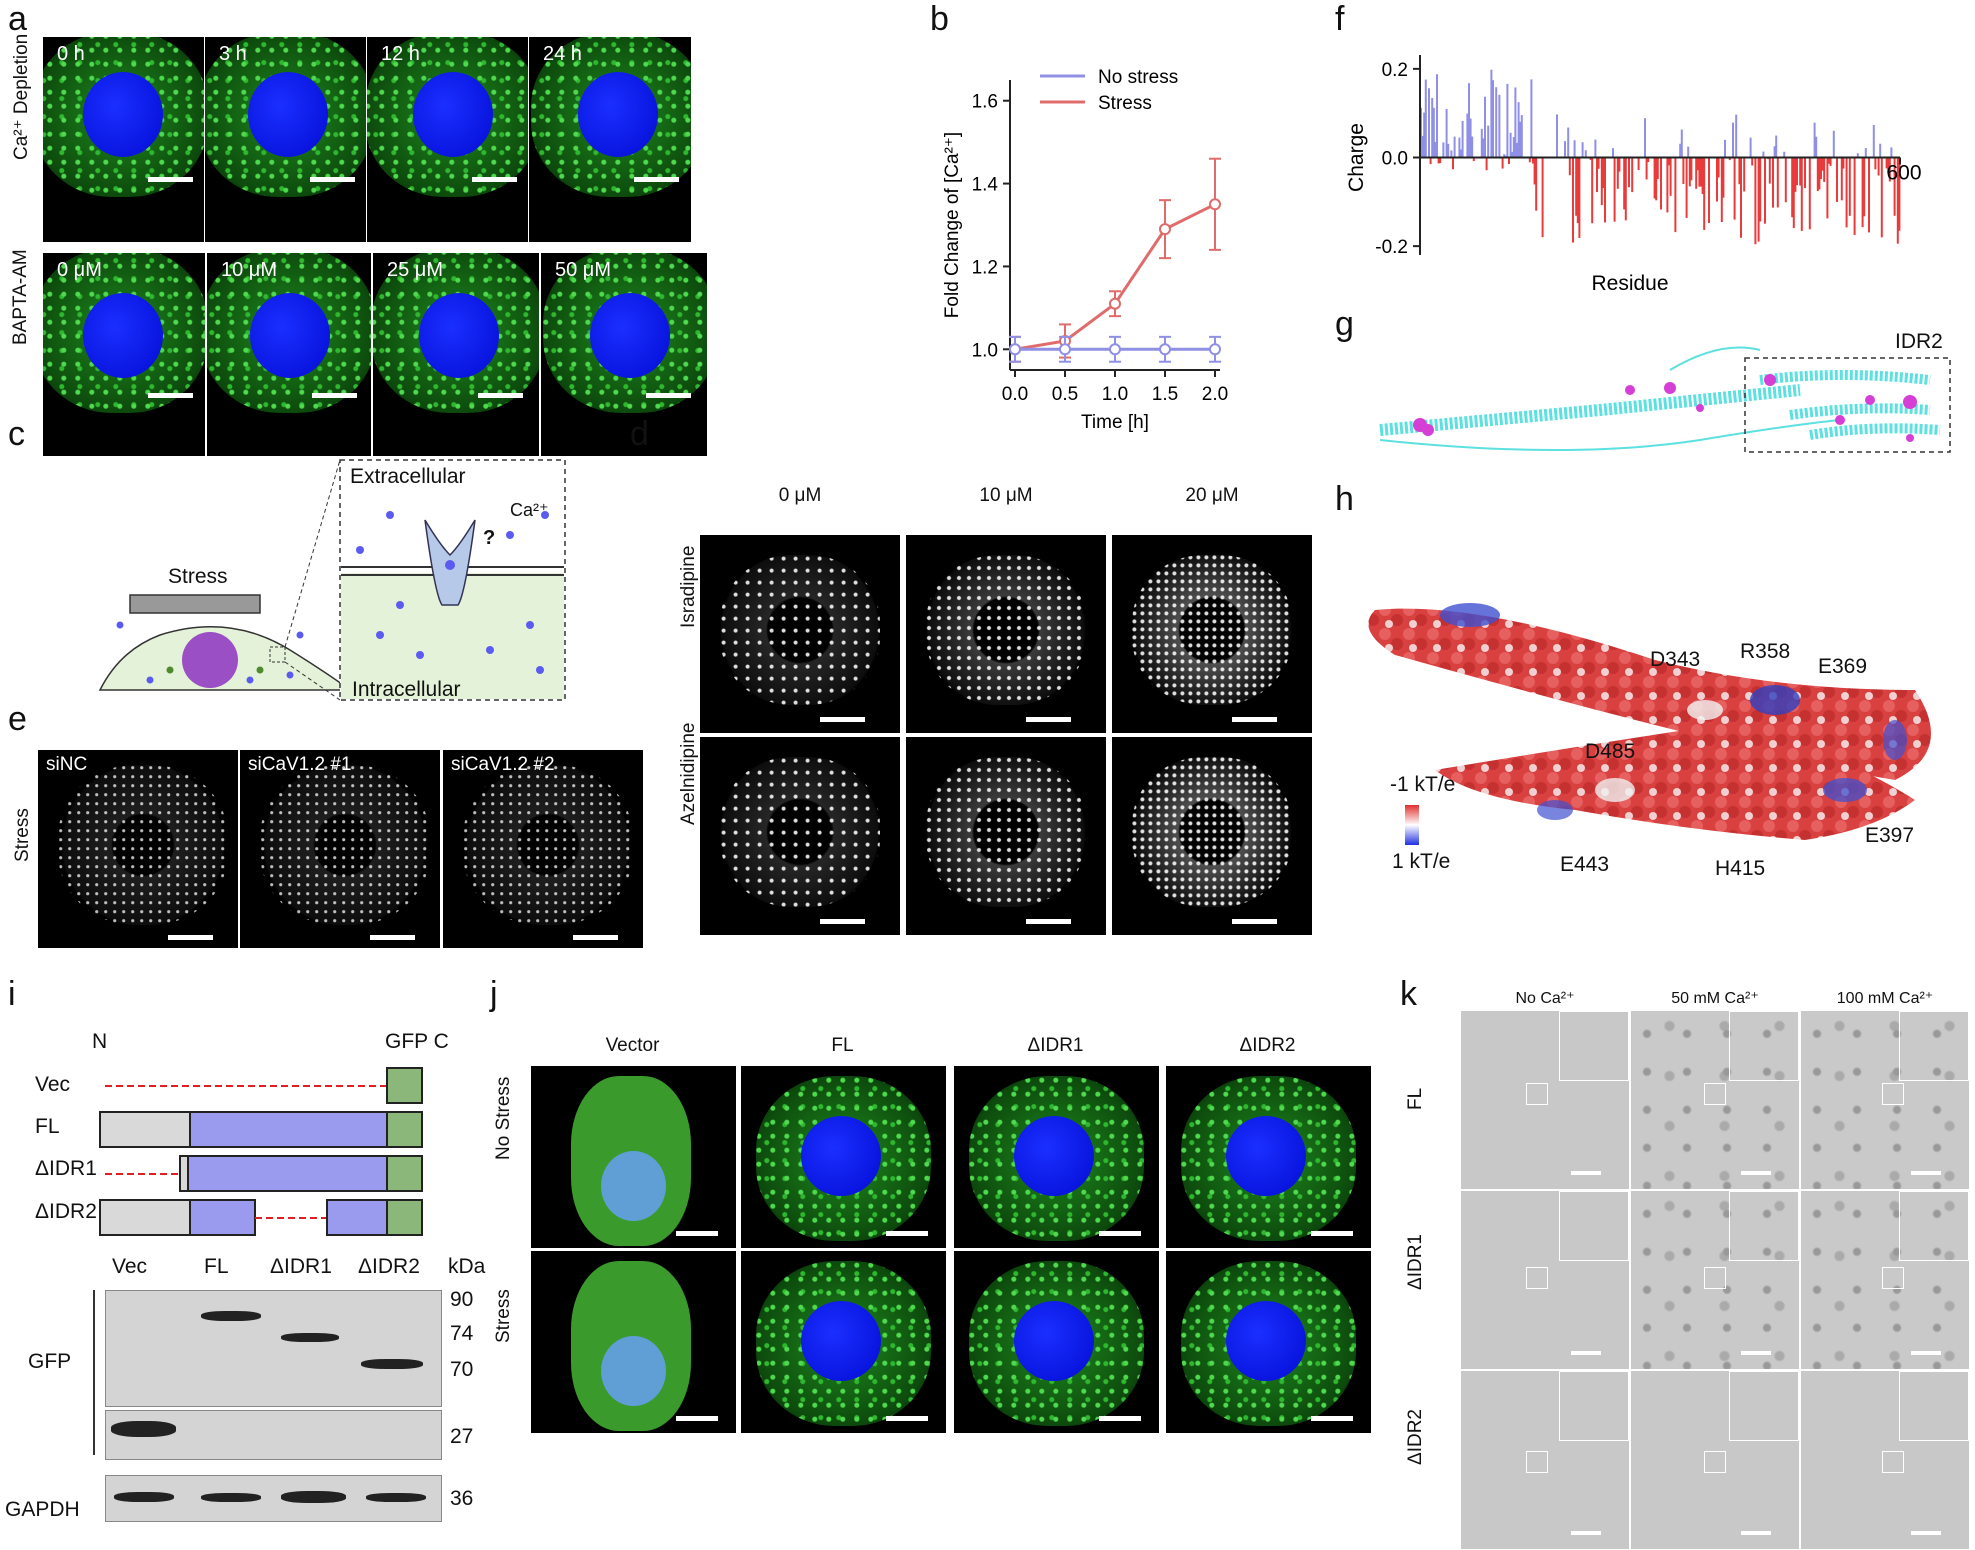  What do you see at coordinates (406, 690) in the screenshot?
I see `intracellular-label: Intracellular` at bounding box center [406, 690].